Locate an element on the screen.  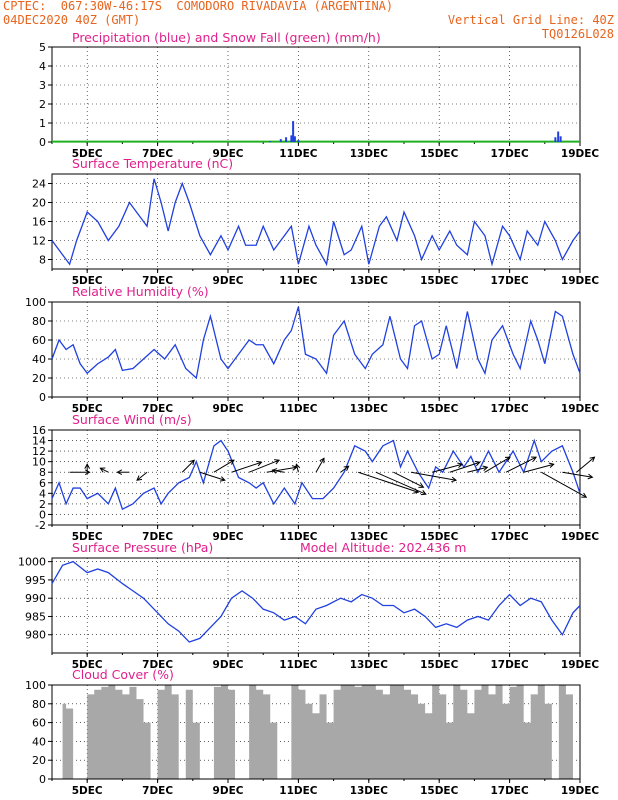
y-tick-label: 10 is located at coordinates (39, 462).